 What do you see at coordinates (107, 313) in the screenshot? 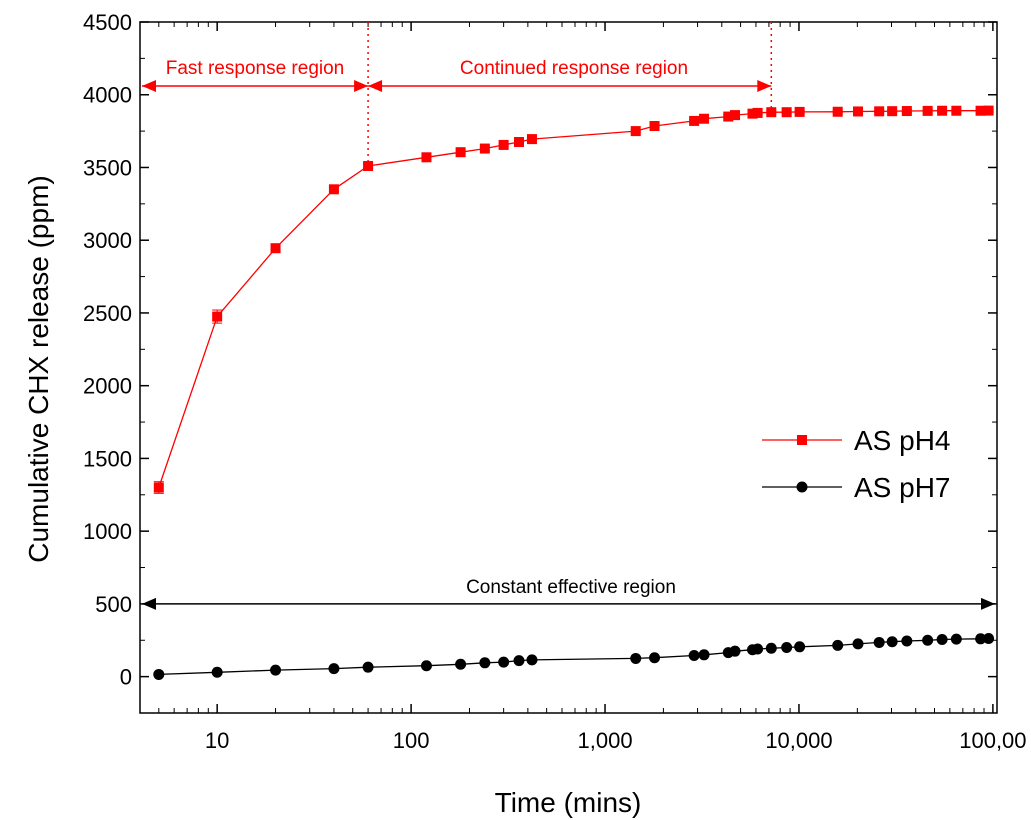
I see `y-tick-label: 2500` at bounding box center [107, 313].